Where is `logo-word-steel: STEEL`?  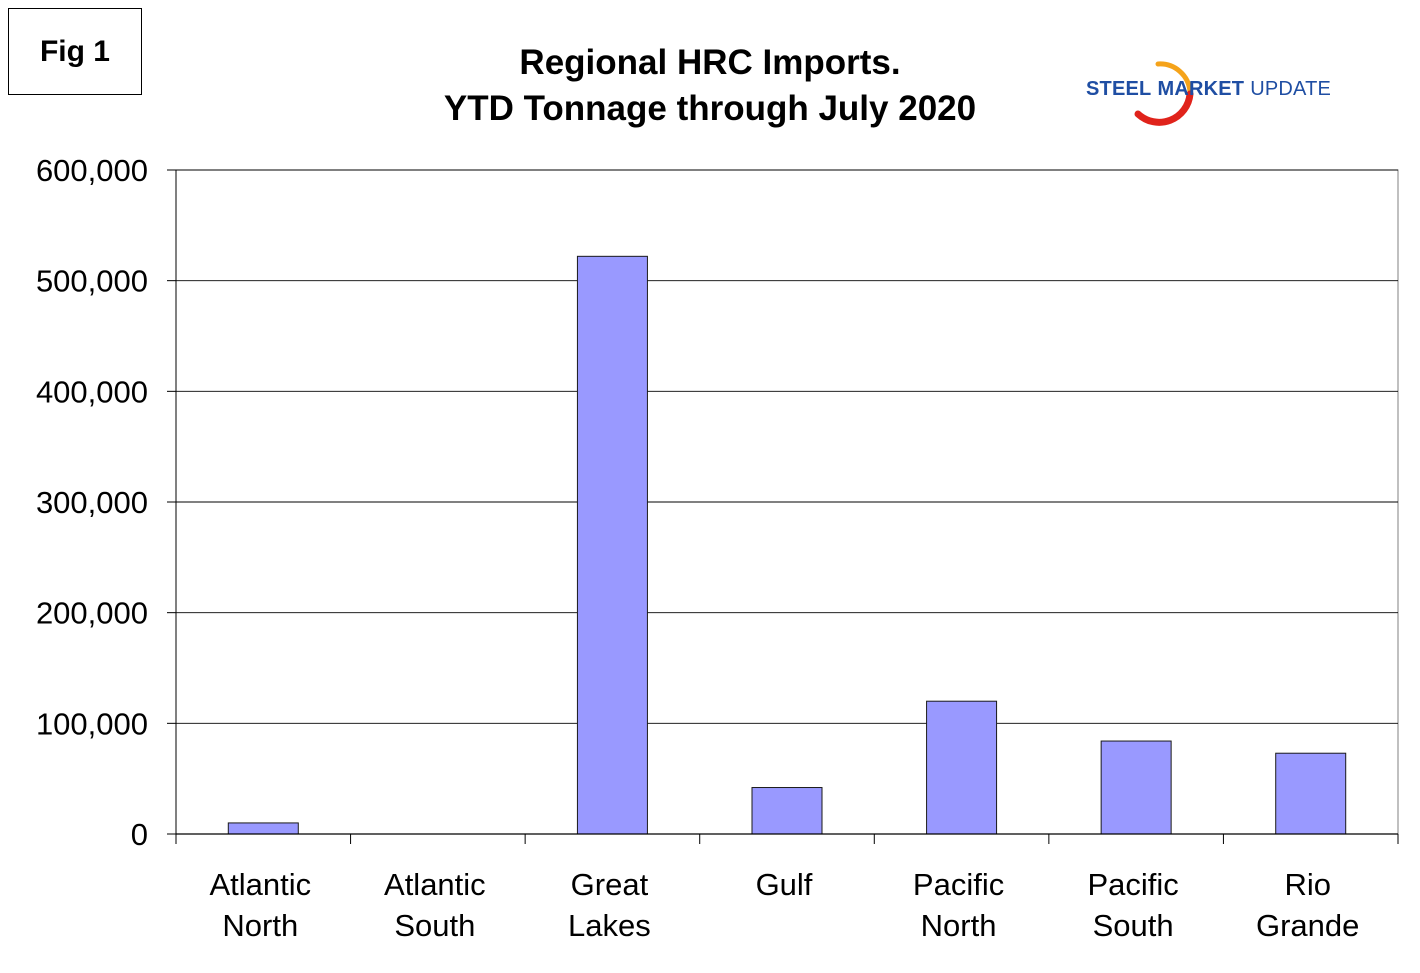
logo-word-steel: STEEL is located at coordinates (1119, 89).